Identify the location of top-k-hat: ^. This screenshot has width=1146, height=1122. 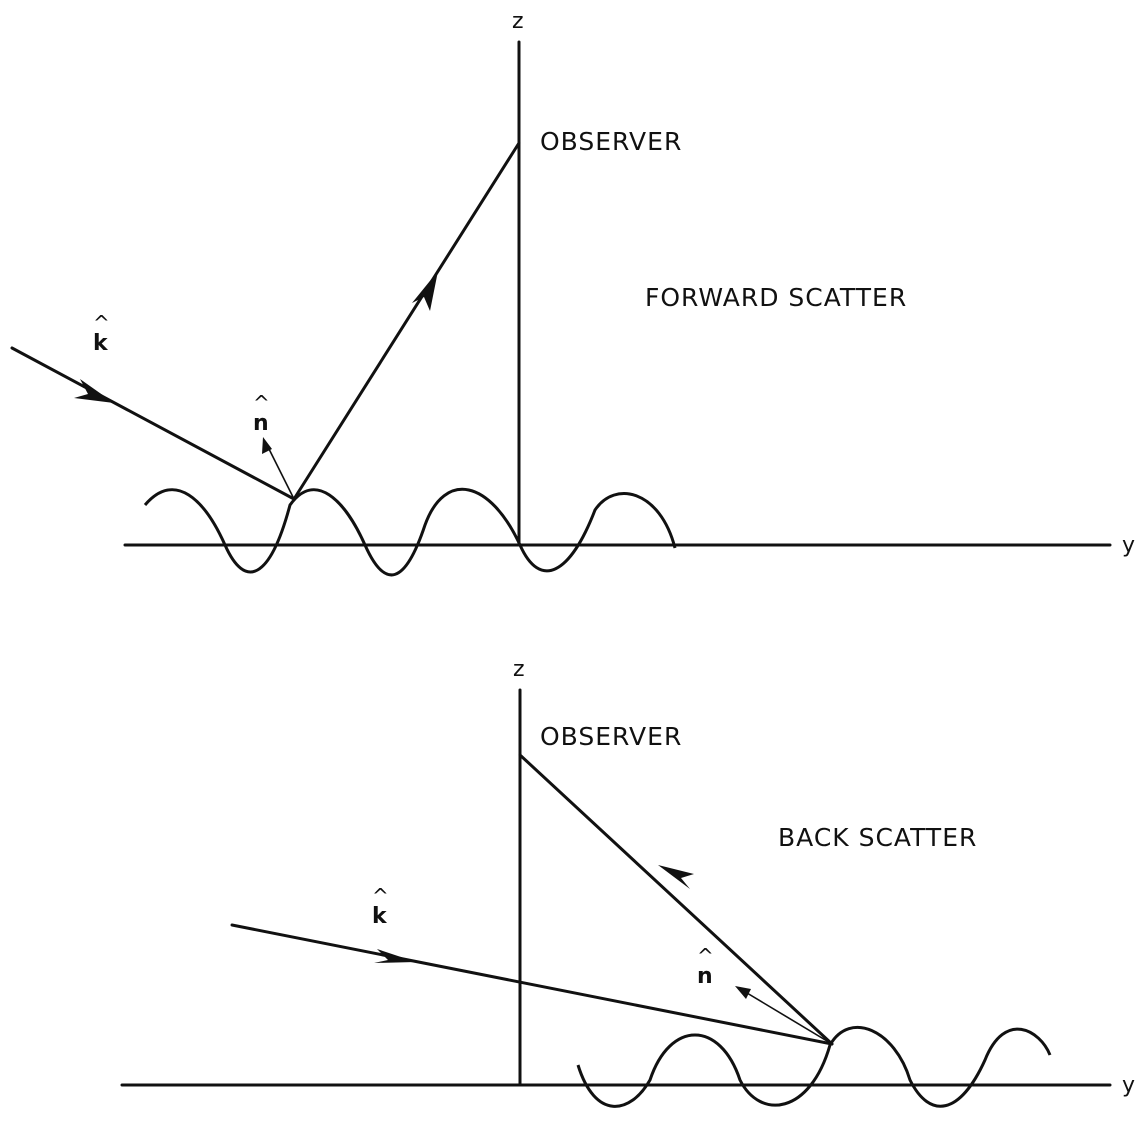
(101, 323).